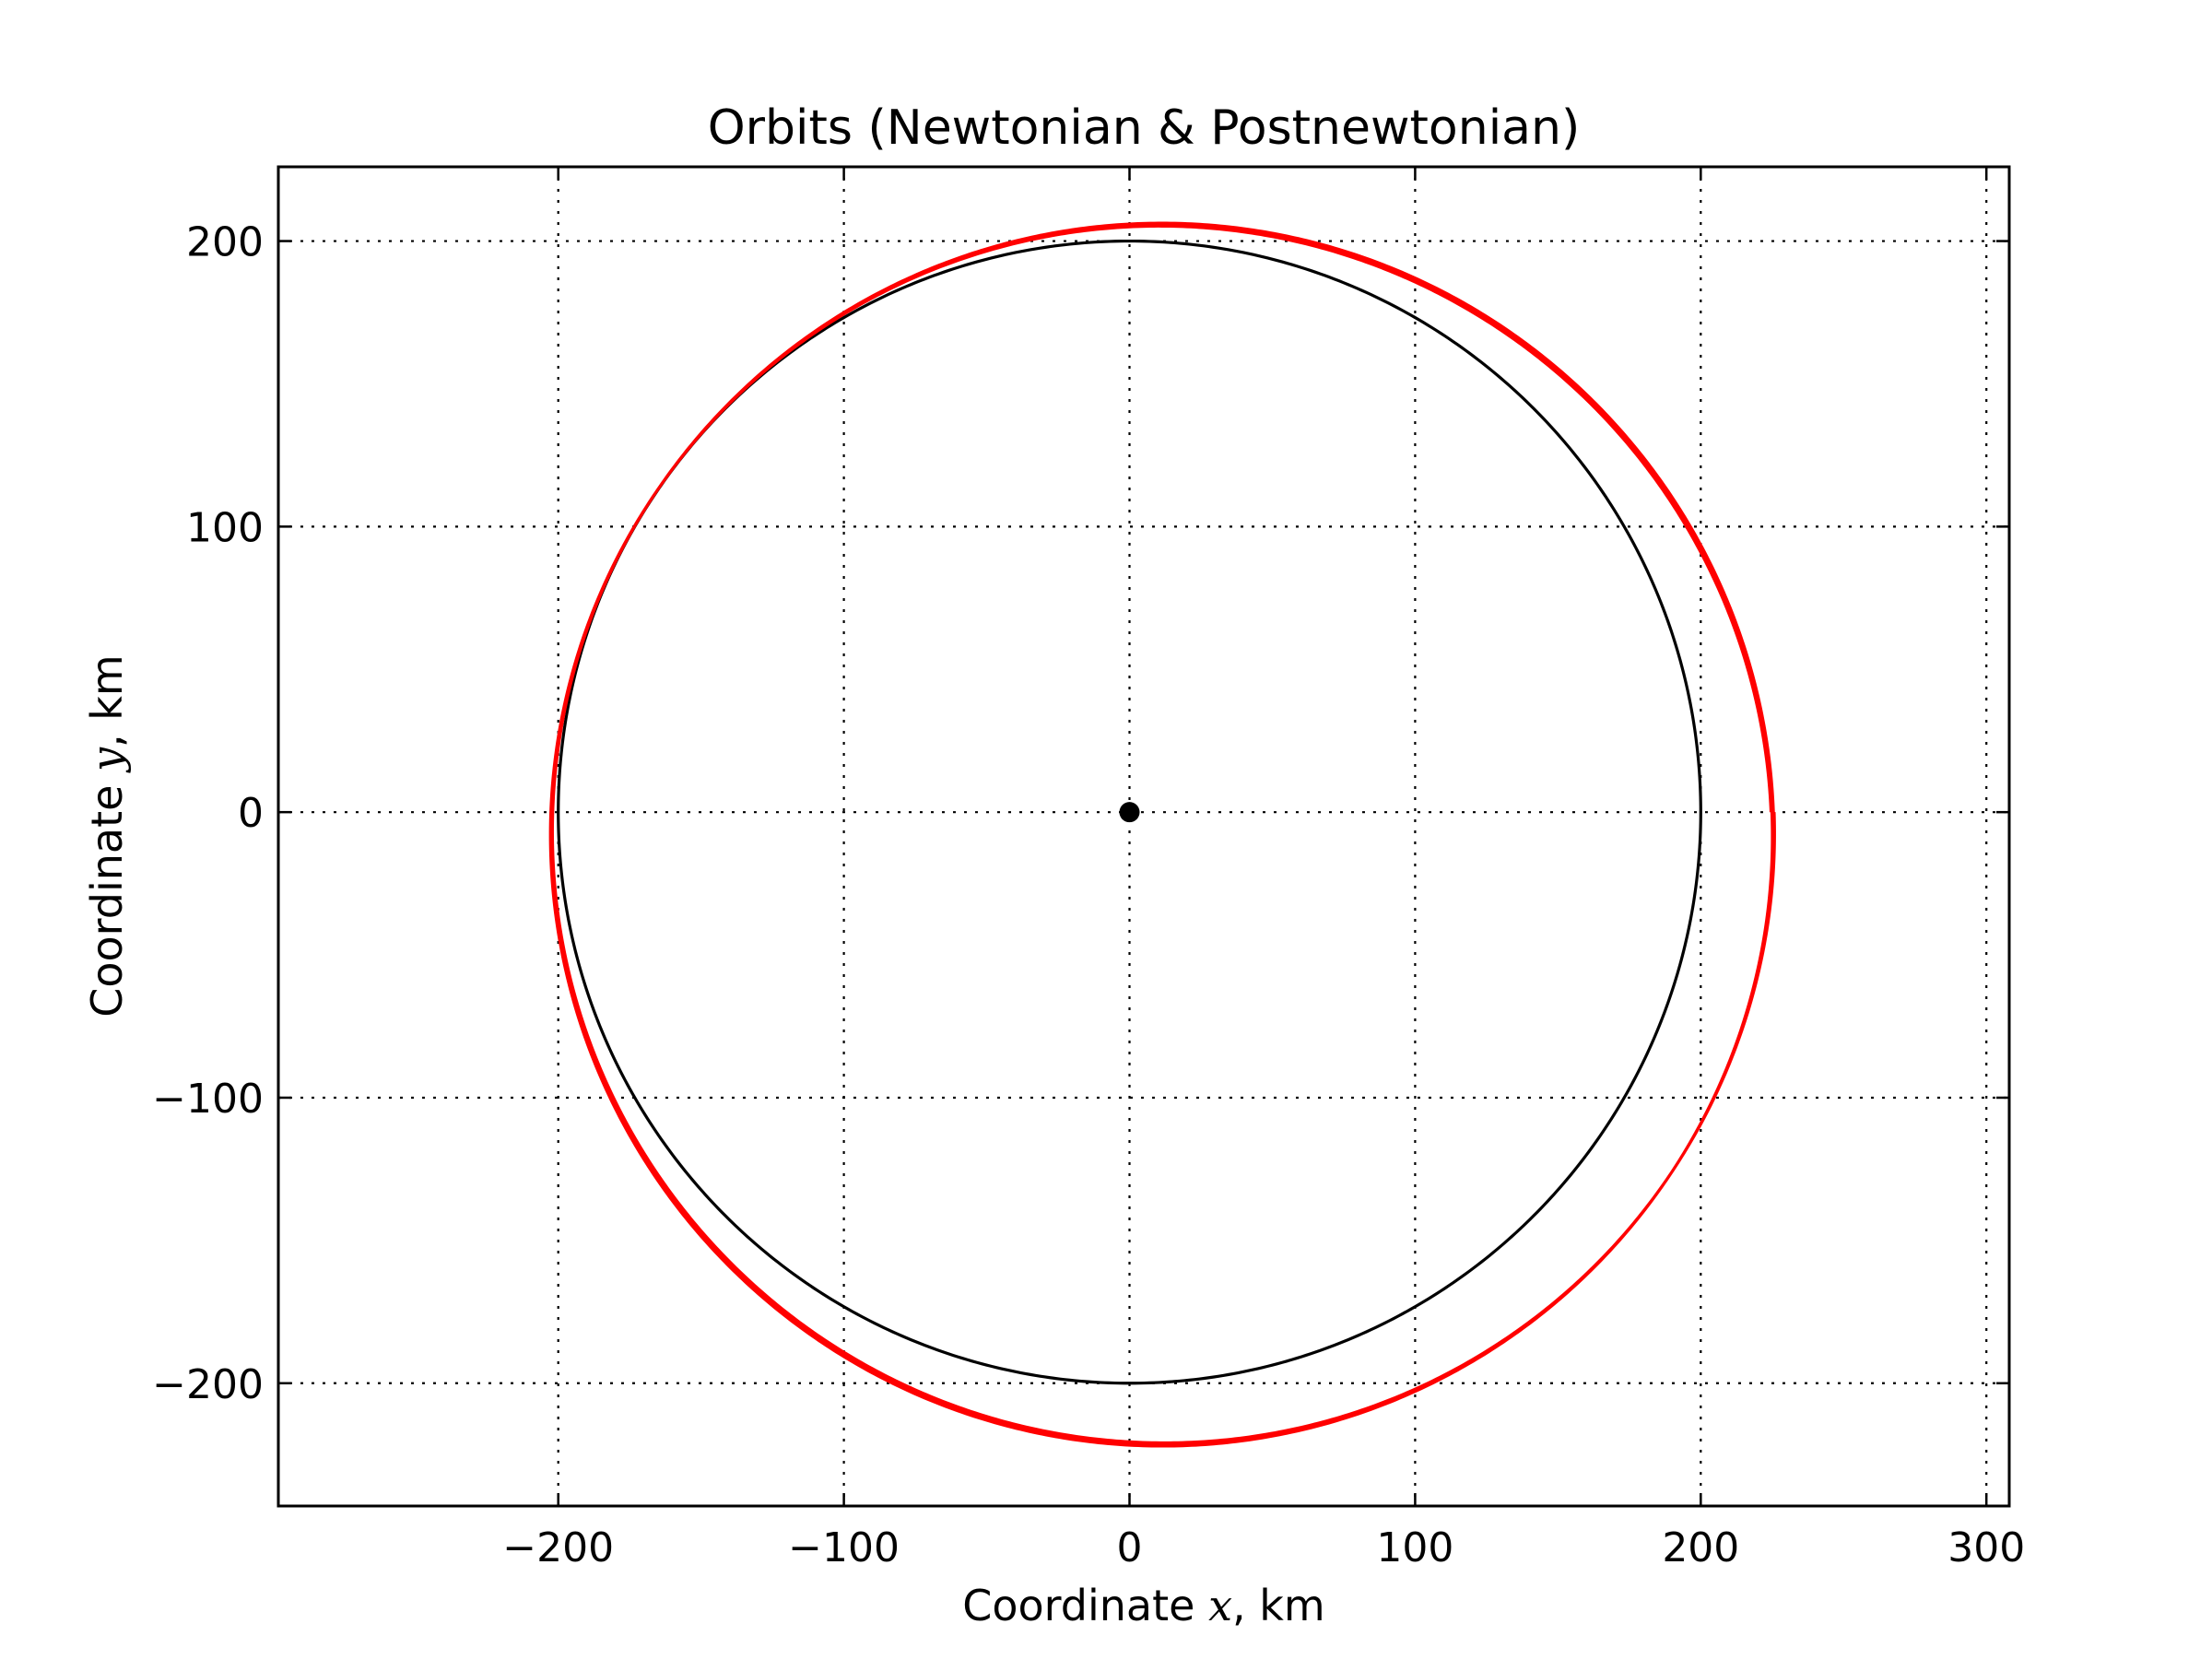 The width and height of the screenshot is (2212, 1659). I want to click on x-axis-label: Coordinate x, km, so click(1143, 1605).